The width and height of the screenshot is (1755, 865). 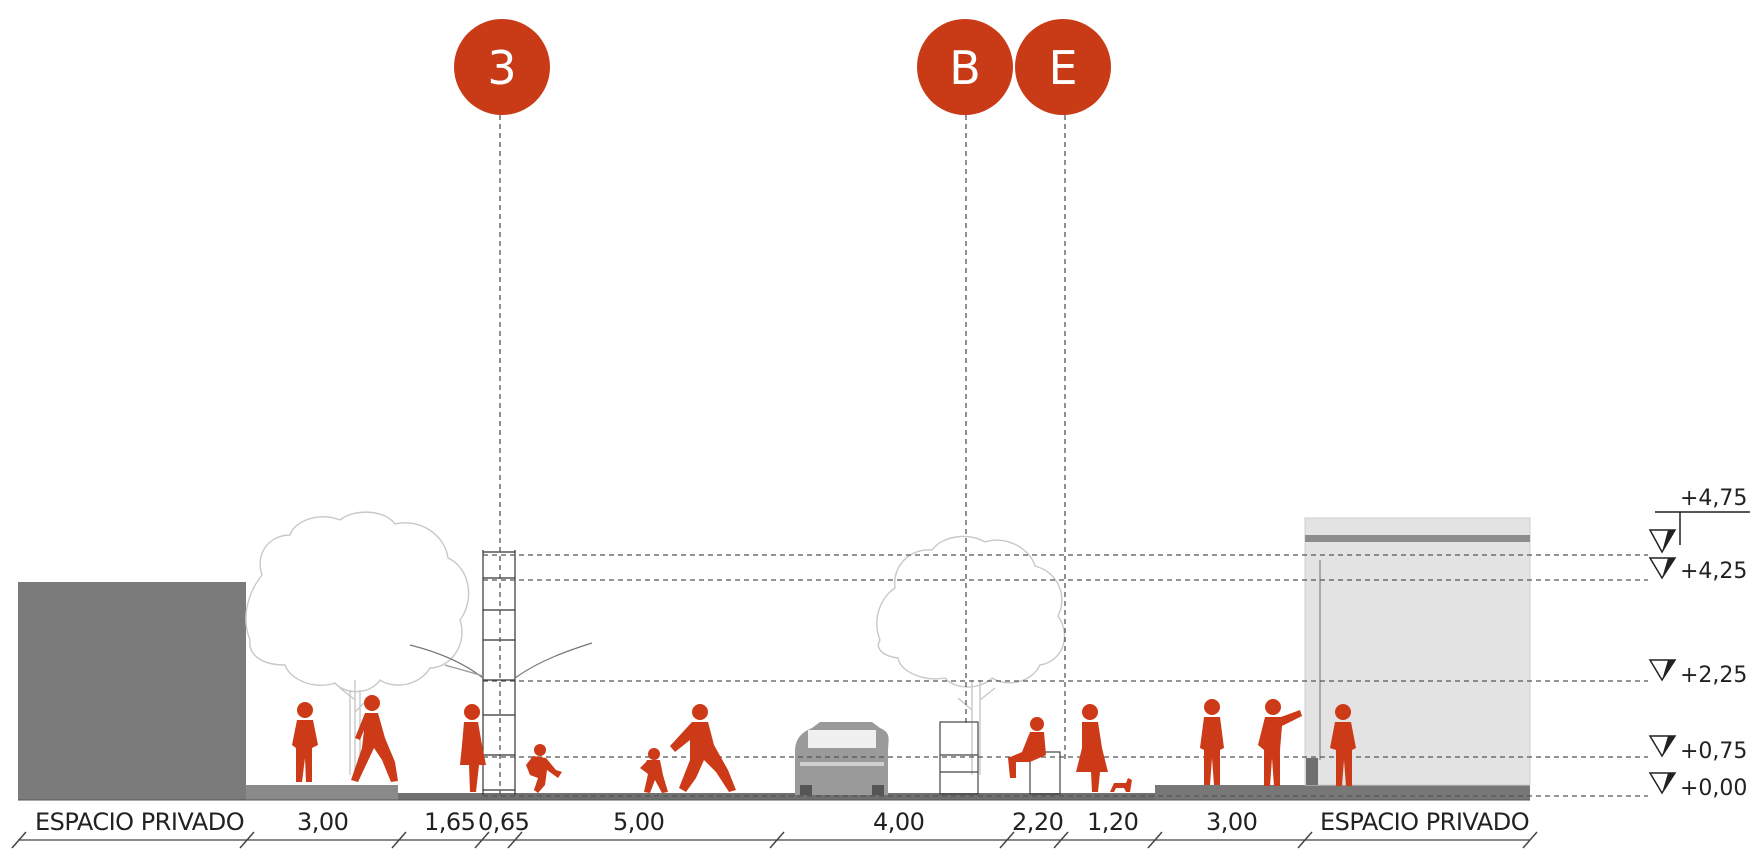 I want to click on dimension-label: 1,65, so click(x=449, y=822).